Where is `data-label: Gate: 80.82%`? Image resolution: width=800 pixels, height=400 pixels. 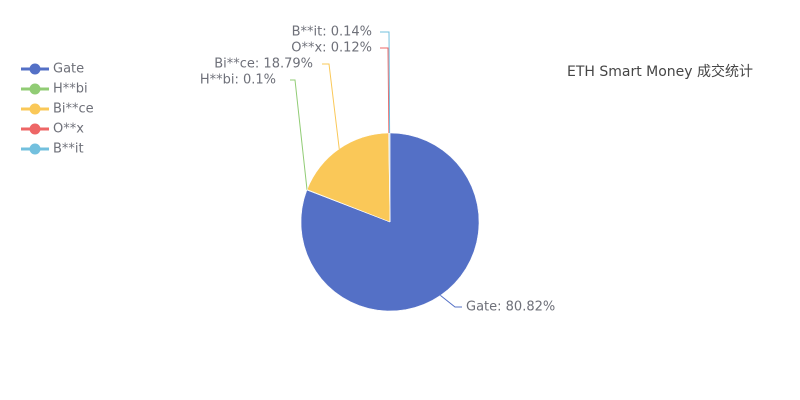 data-label: Gate: 80.82% is located at coordinates (510, 307).